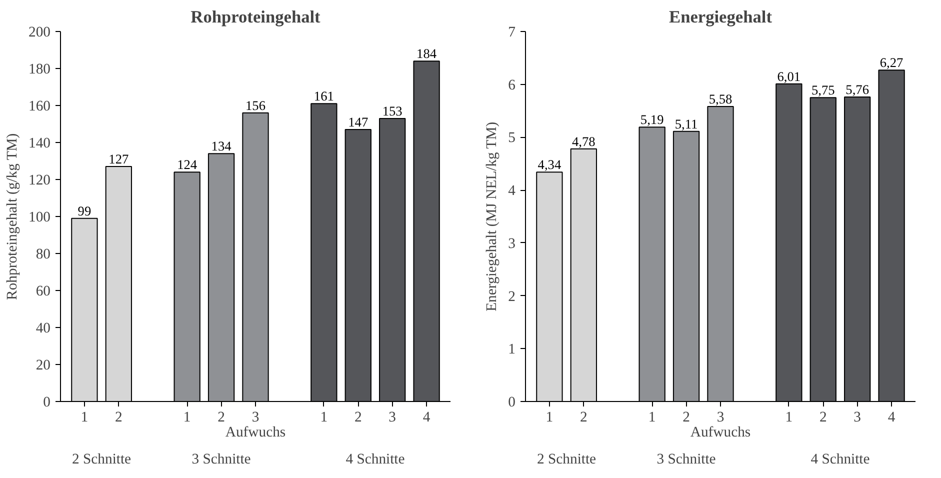  I want to click on data-label: 124, so click(187, 164).